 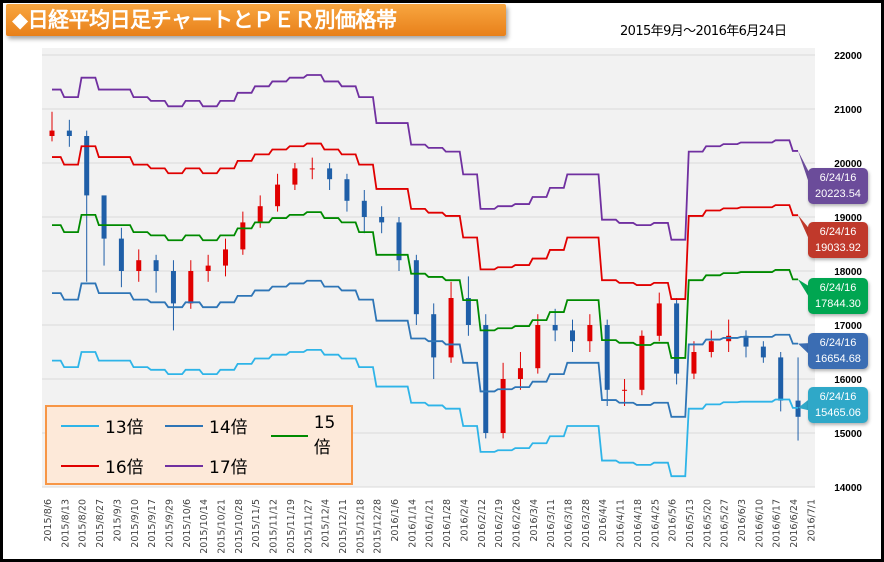 I want to click on x-tick-label: 2016/3/28, so click(x=586, y=523).